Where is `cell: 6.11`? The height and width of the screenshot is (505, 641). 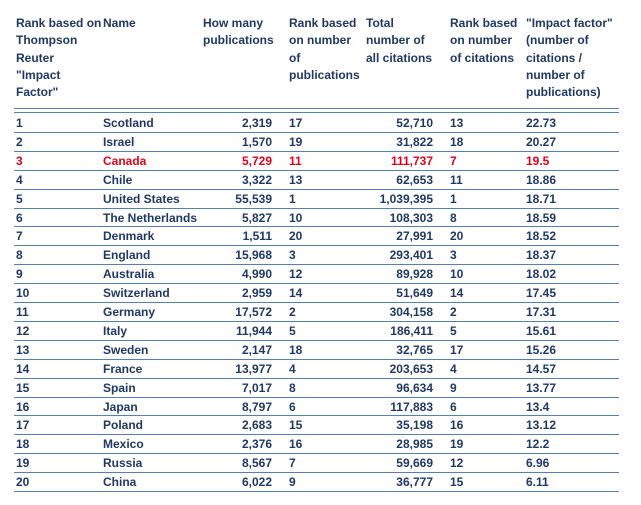 cell: 6.11 is located at coordinates (537, 482).